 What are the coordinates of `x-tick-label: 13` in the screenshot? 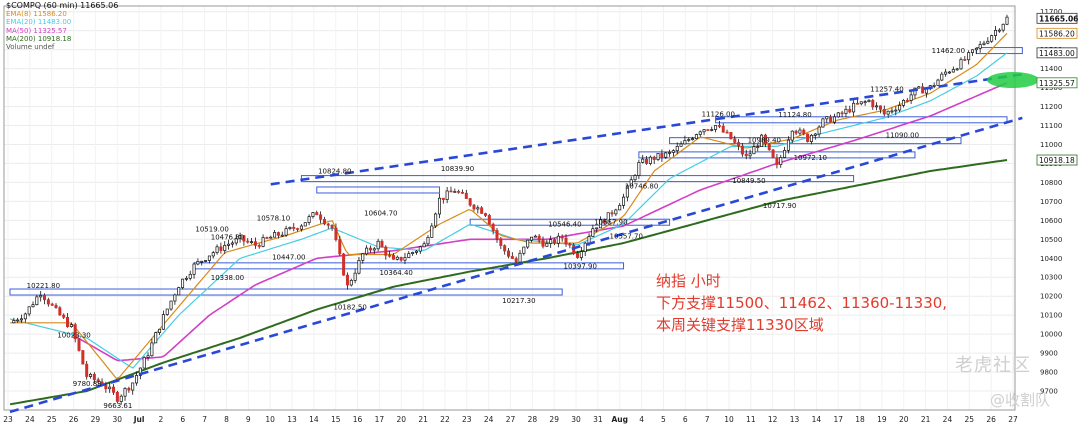 It's located at (292, 419).